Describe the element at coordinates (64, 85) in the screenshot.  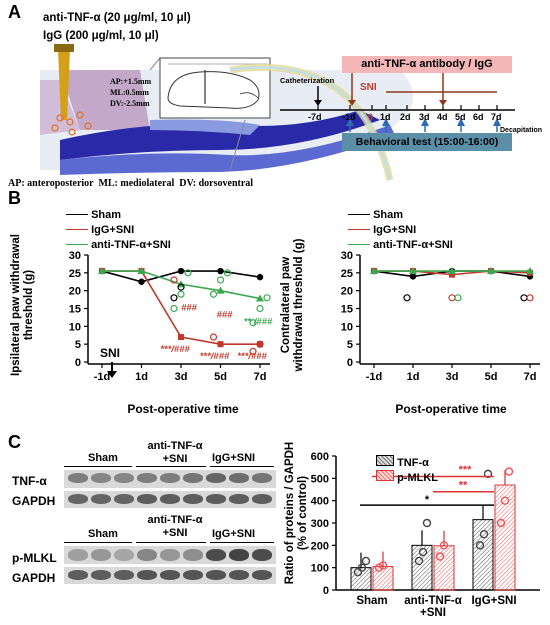
I see `cannula-icon` at that location.